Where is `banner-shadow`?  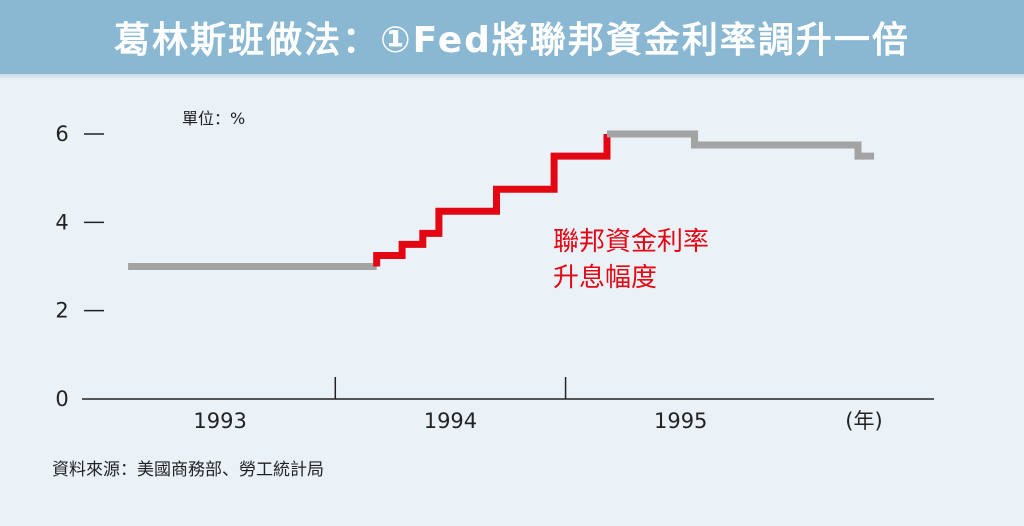 banner-shadow is located at coordinates (512, 77).